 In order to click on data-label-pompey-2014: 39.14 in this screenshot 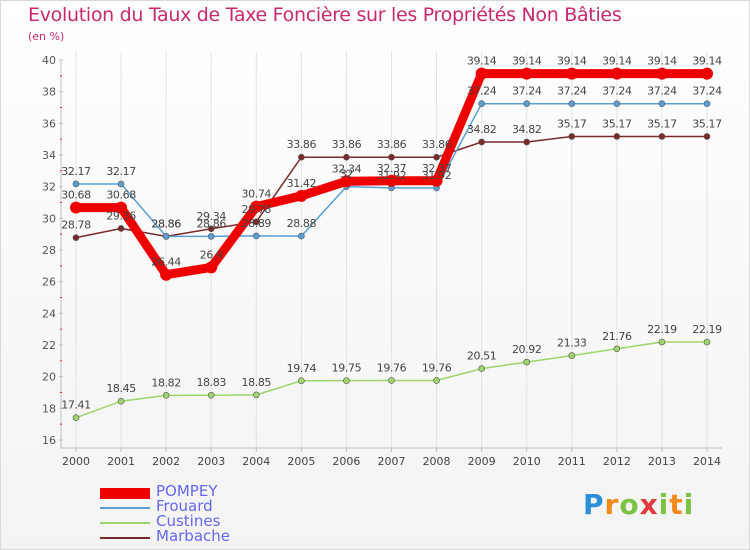, I will do `click(707, 61)`.